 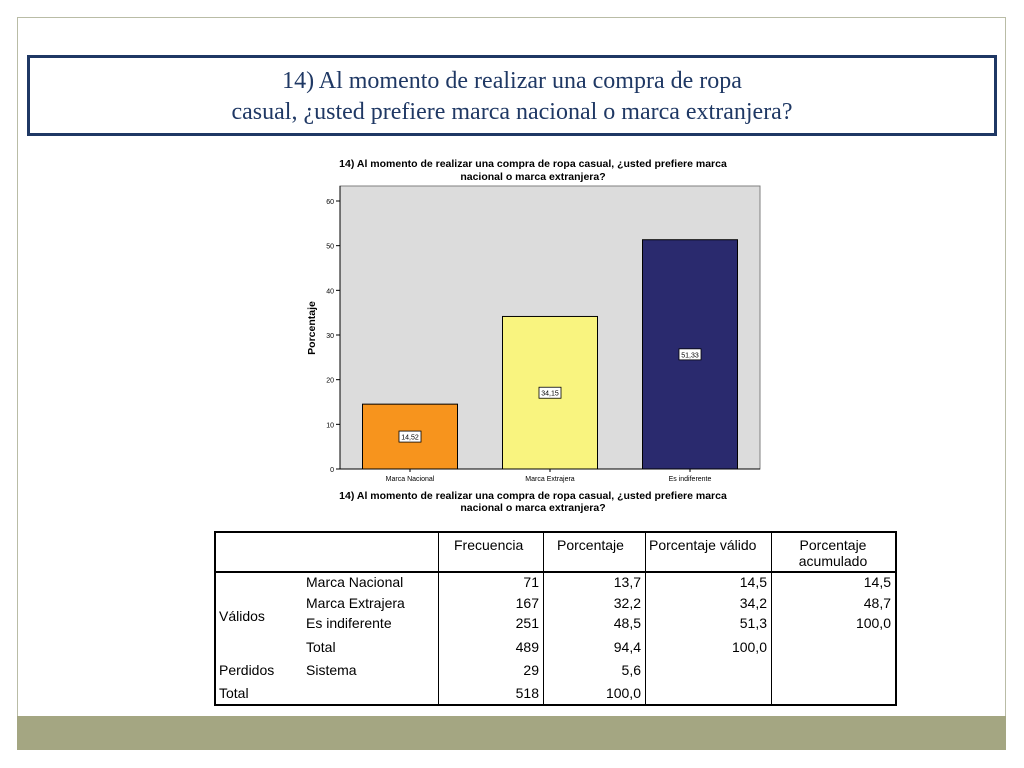 I want to click on y-tick-label: 50, so click(x=330, y=247).